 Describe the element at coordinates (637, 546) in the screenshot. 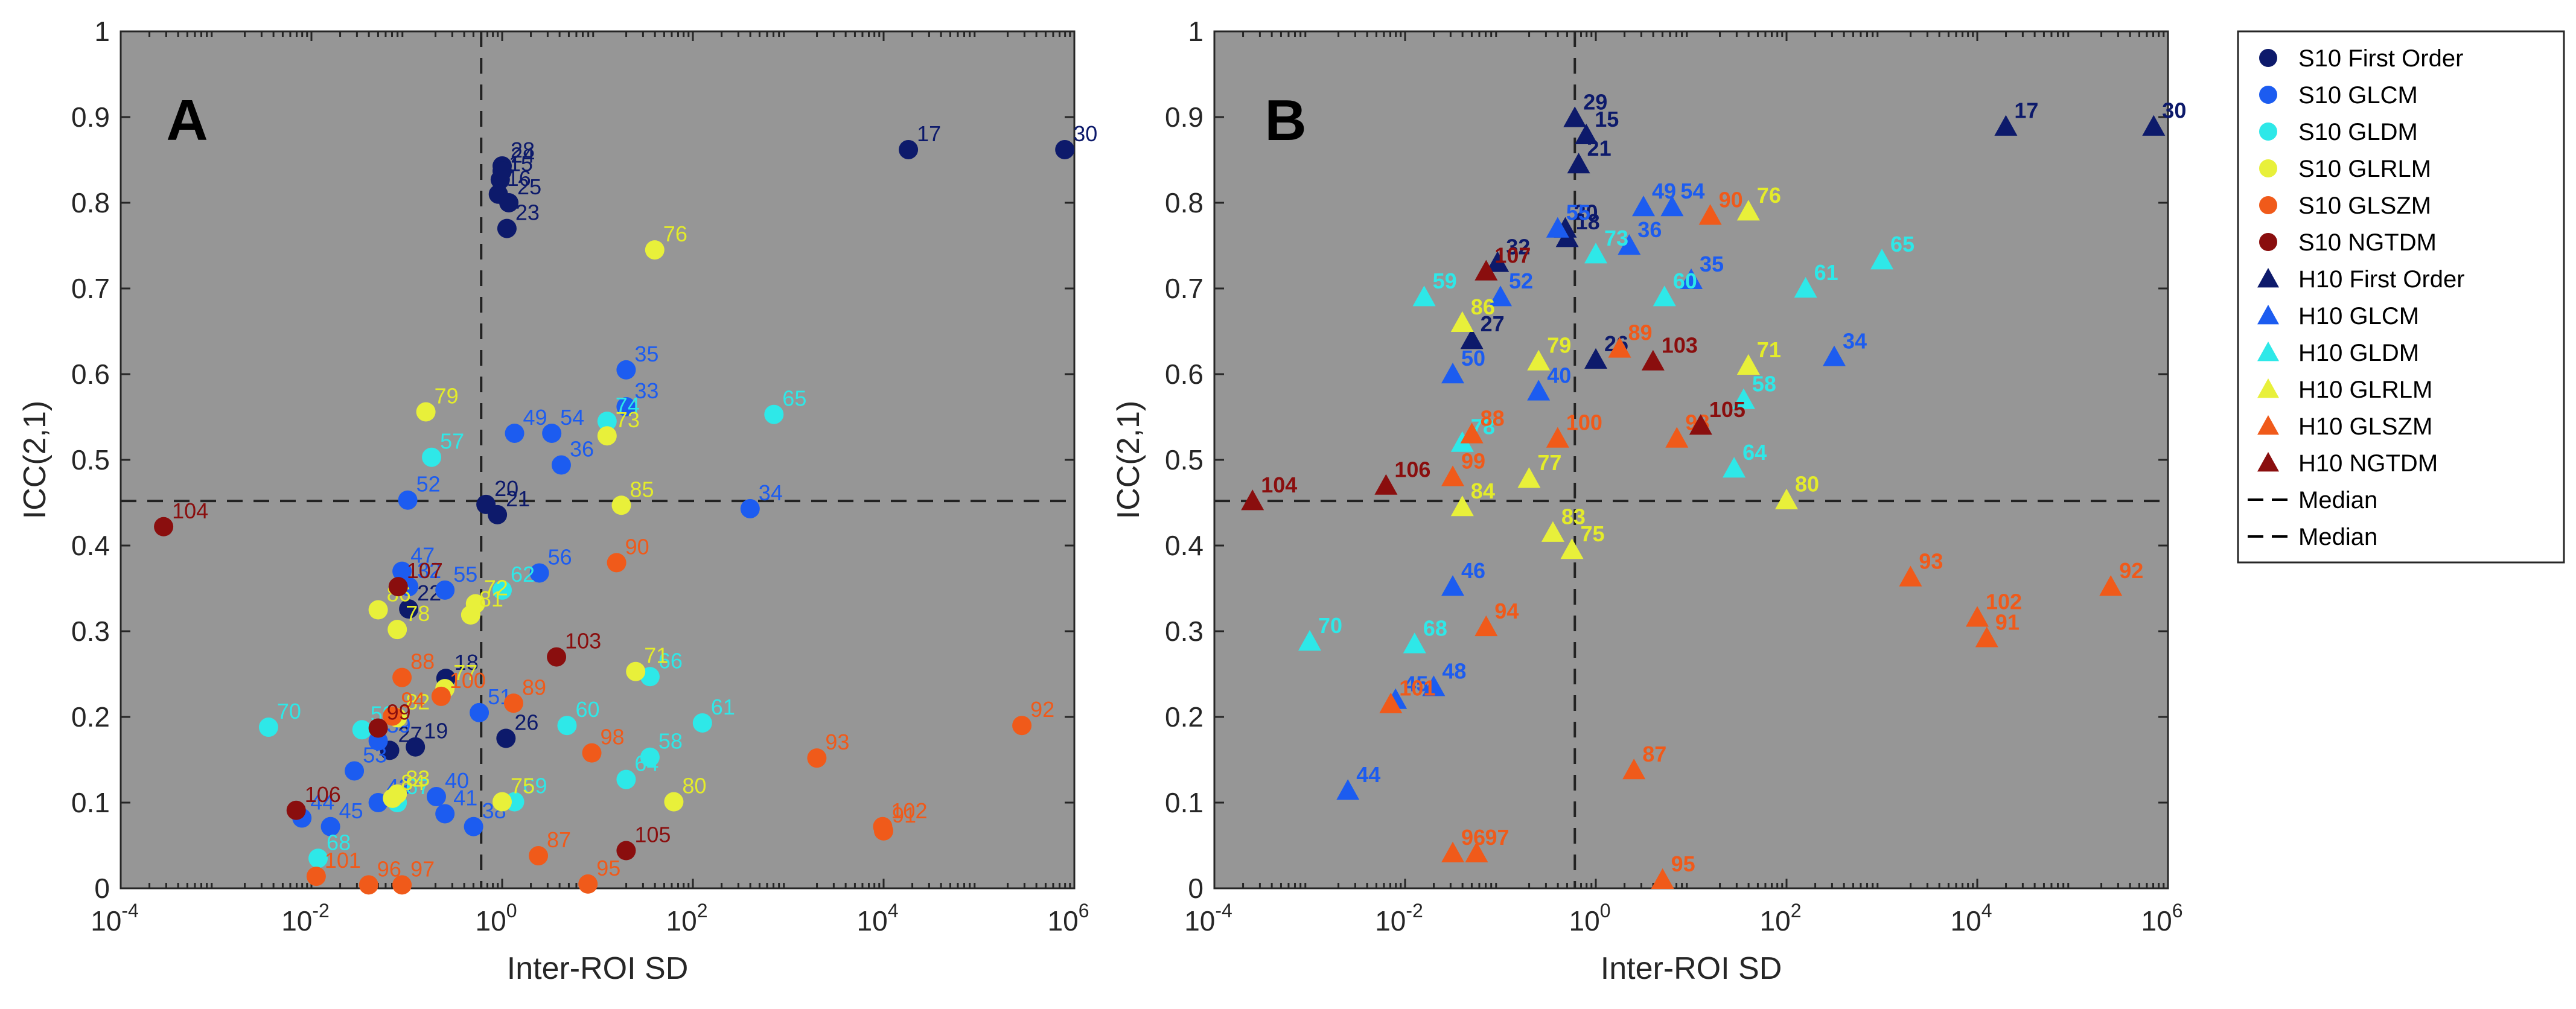

I see `data-label: 90` at that location.